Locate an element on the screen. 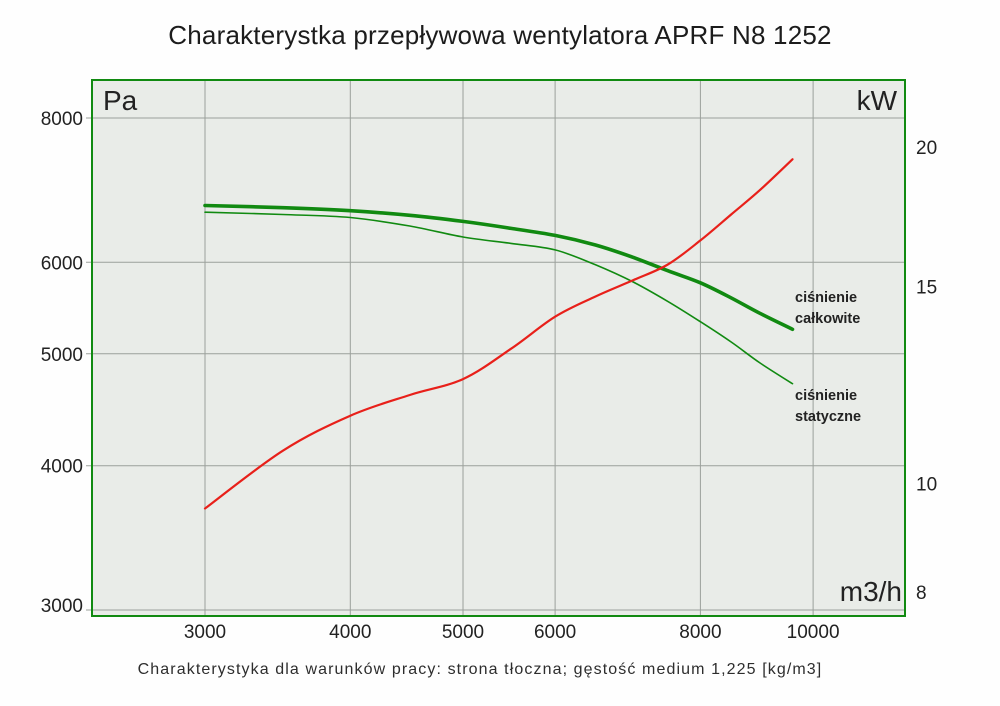  tick-label-flow-10000: 10000 is located at coordinates (813, 632).